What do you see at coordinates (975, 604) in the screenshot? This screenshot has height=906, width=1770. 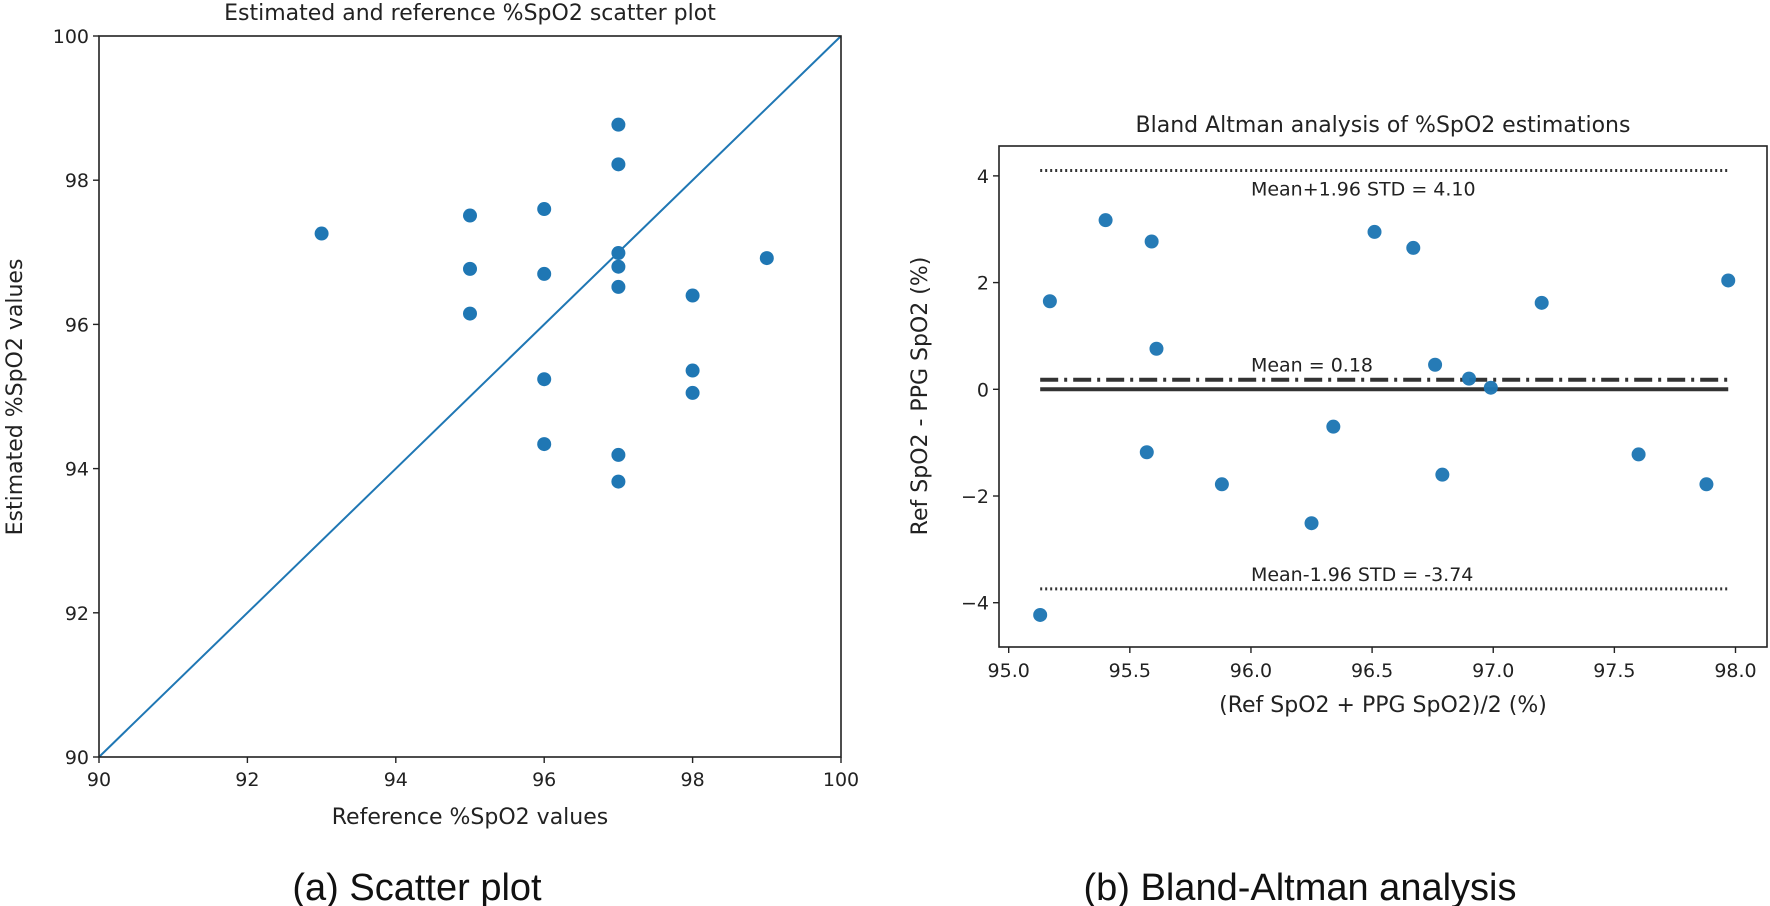 I see `y-tick-label: −4` at bounding box center [975, 604].